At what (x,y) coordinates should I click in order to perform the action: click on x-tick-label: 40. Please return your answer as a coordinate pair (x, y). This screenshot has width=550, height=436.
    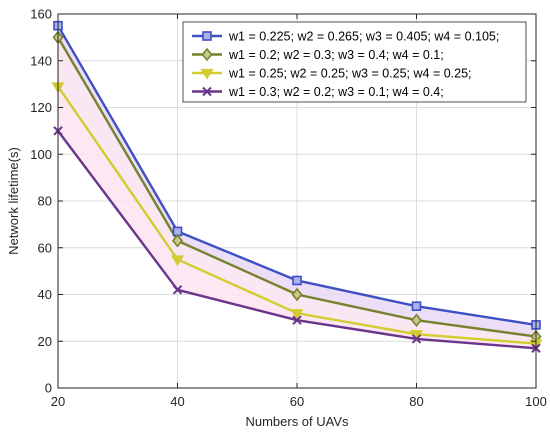
    Looking at the image, I should click on (177, 401).